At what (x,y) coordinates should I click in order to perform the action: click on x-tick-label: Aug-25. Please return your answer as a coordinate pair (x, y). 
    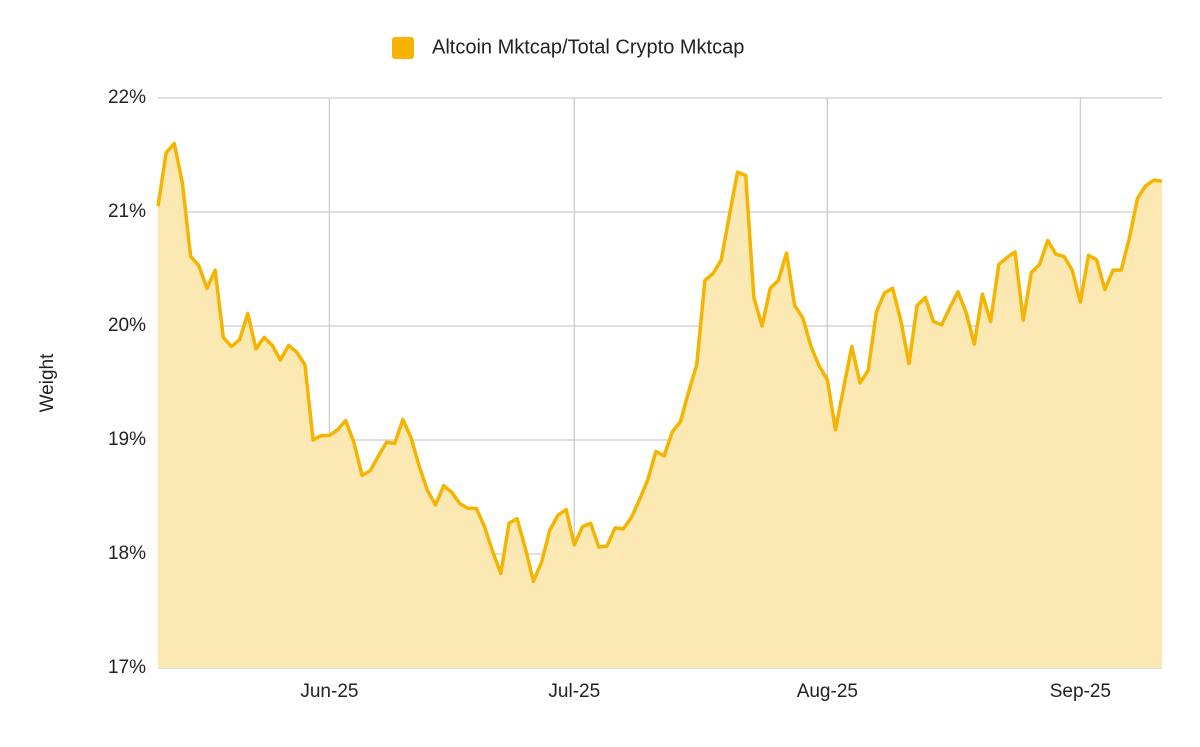
    Looking at the image, I should click on (827, 691).